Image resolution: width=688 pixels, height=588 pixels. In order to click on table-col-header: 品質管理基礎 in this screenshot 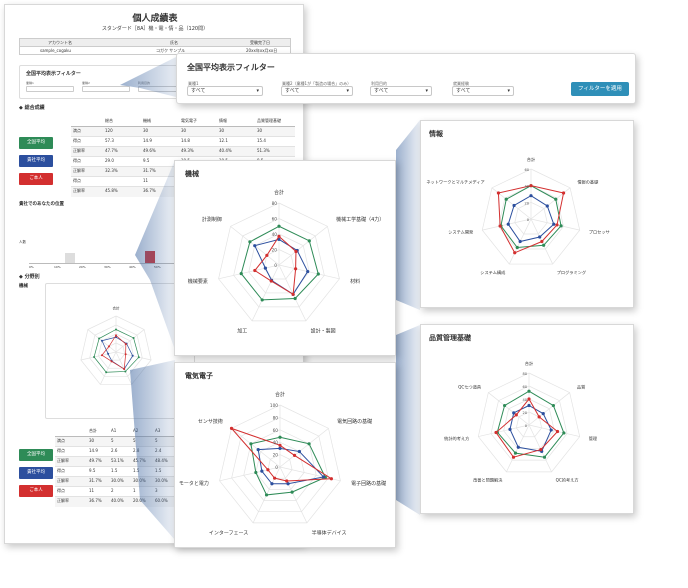, I will do `click(269, 120)`.